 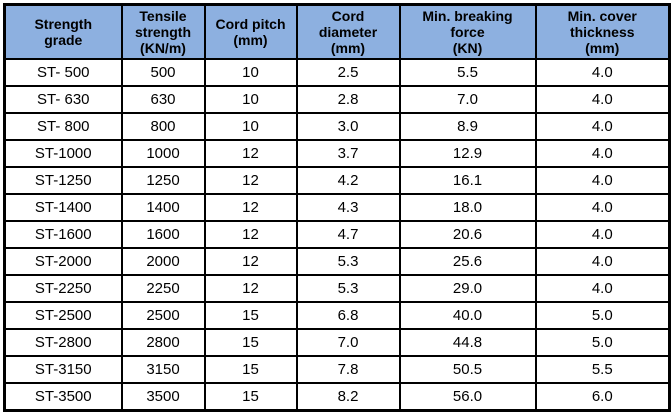 What do you see at coordinates (63, 180) in the screenshot?
I see `table-cell: ST-1250` at bounding box center [63, 180].